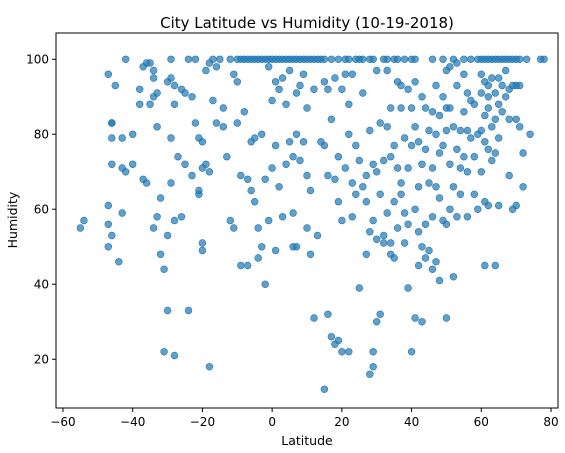 The height and width of the screenshot is (453, 565). Describe the element at coordinates (550, 422) in the screenshot. I see `x-tick-label: 80` at that location.